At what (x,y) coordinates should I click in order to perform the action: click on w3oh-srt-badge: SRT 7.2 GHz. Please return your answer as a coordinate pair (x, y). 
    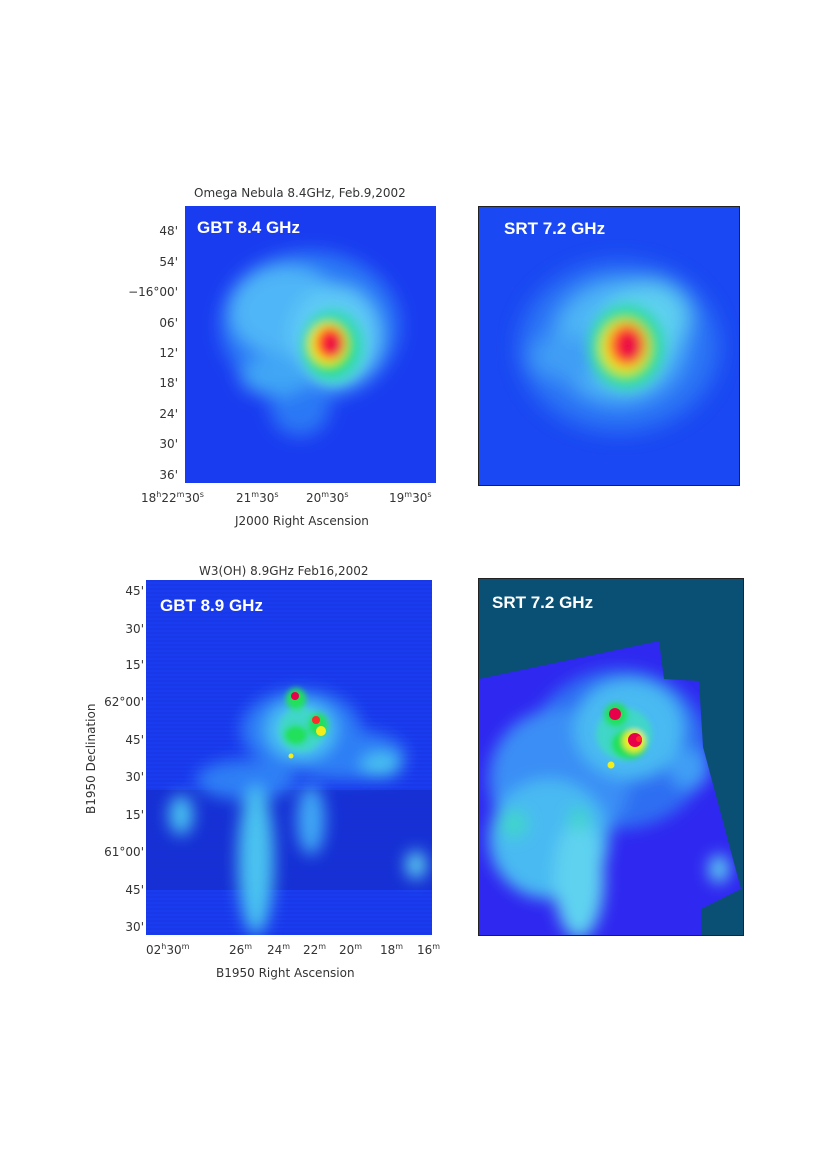
    Looking at the image, I should click on (543, 602).